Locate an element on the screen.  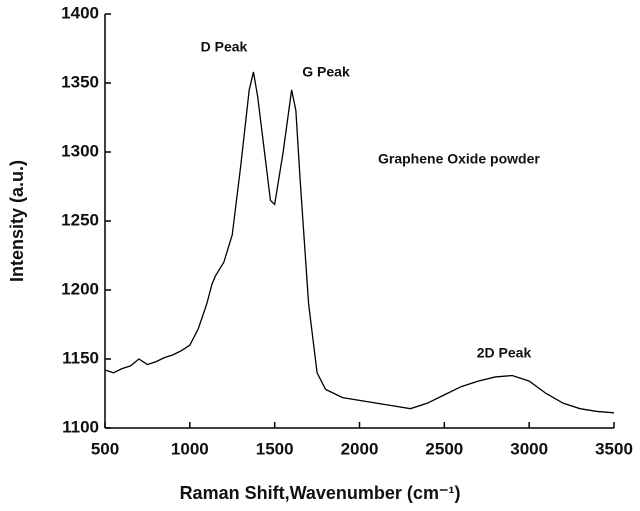
annotation: Graphene Oxide powder is located at coordinates (459, 159).